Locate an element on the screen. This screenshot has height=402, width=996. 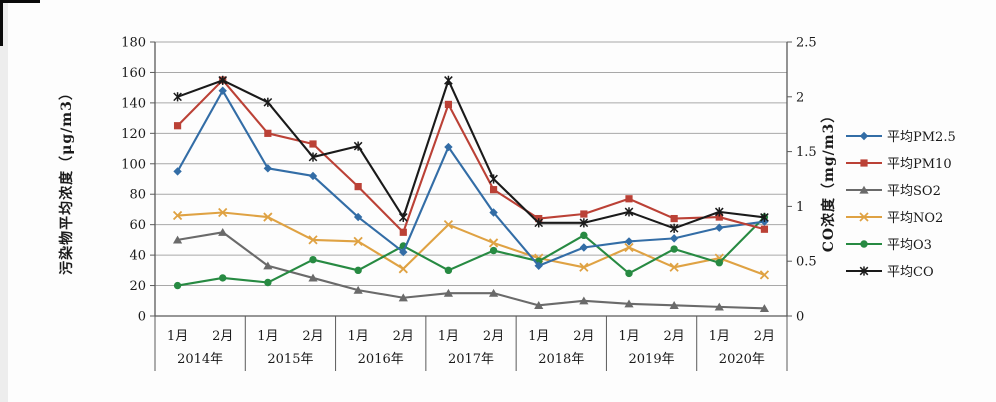
legend-item-label: 平均CO is located at coordinates (910, 272).